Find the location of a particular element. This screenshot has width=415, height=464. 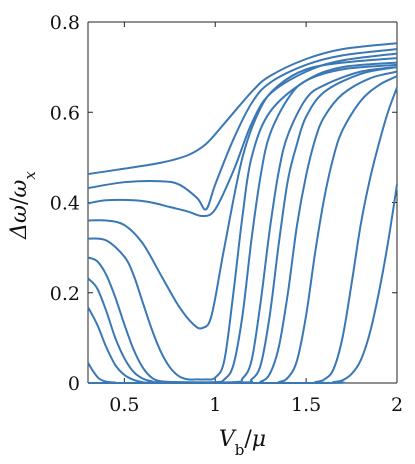

y-tick-label: 0.8 is located at coordinates (65, 23).